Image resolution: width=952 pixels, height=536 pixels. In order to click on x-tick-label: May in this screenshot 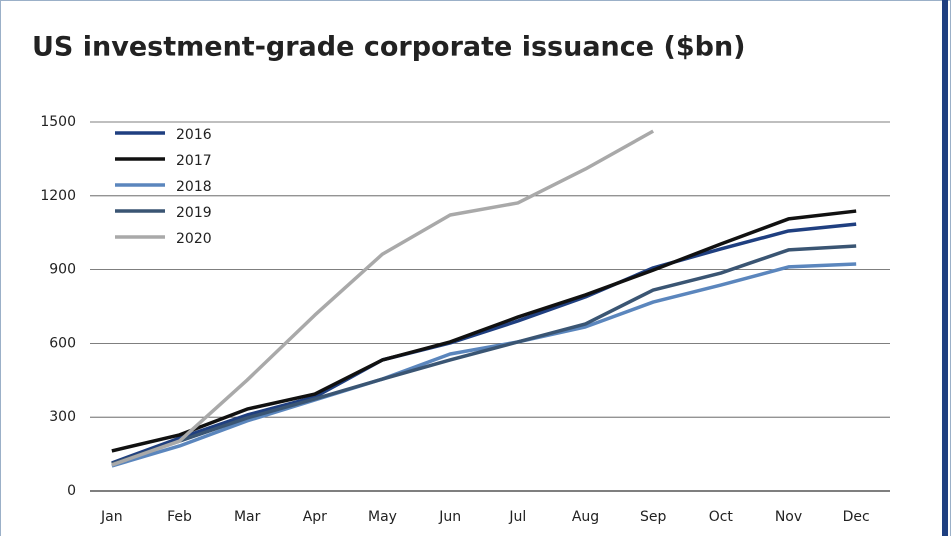, I will do `click(382, 517)`.